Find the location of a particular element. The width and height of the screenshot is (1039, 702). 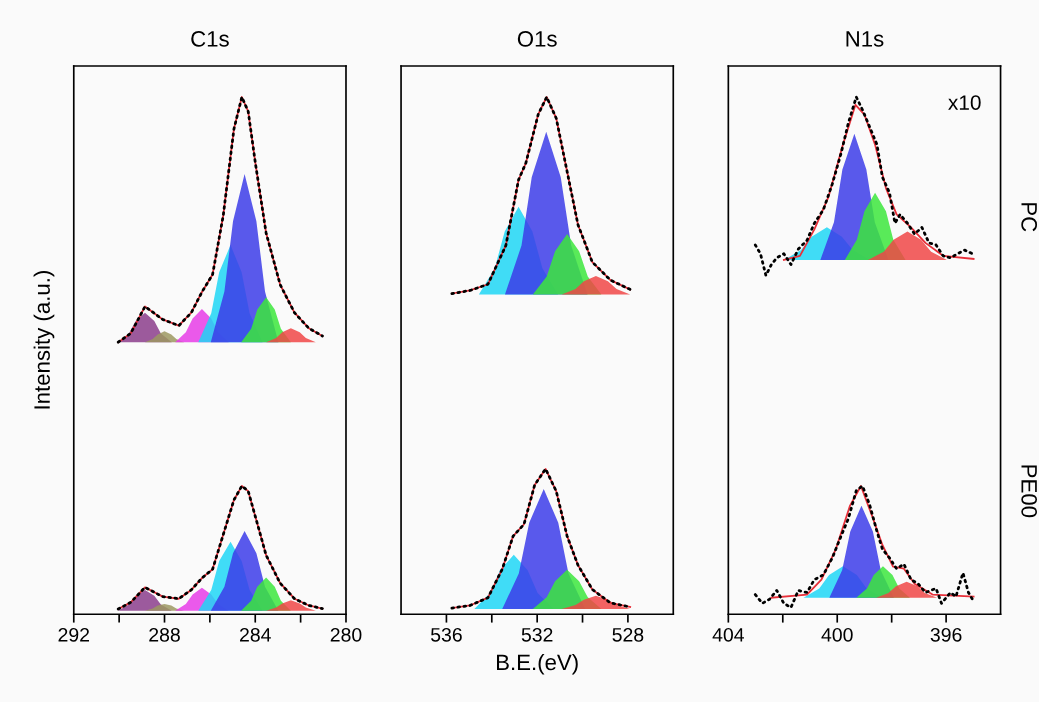

x-tick-label: 400 is located at coordinates (837, 634).